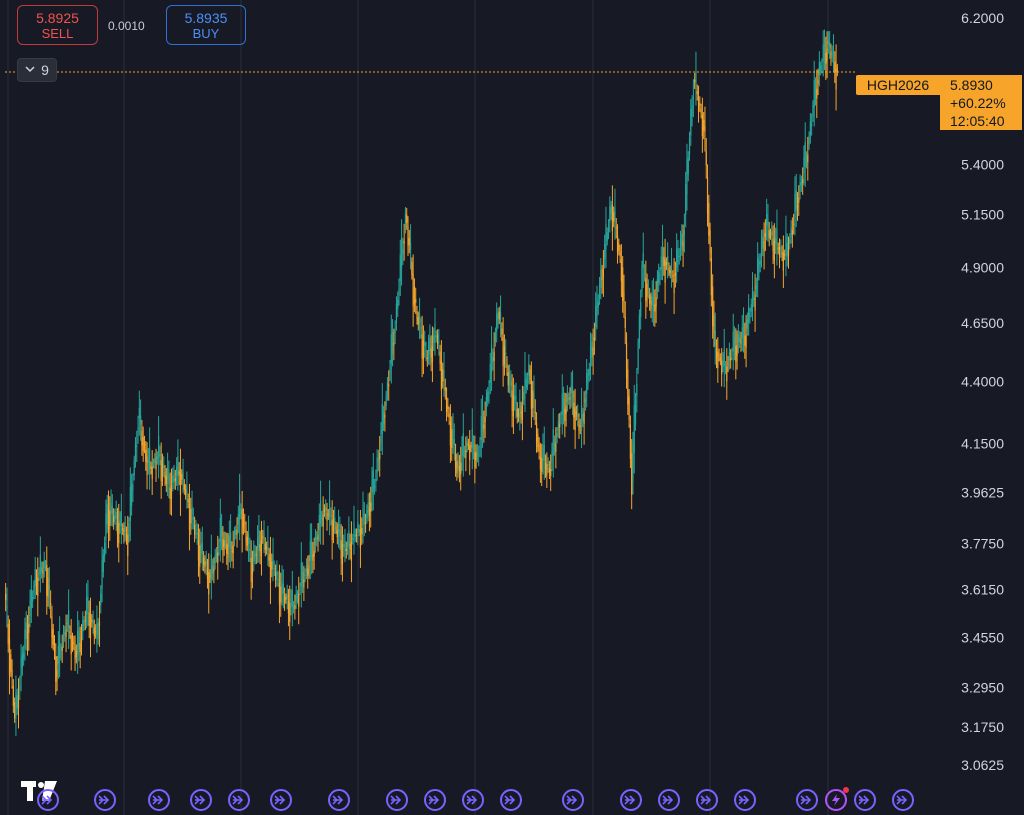 This screenshot has width=1024, height=815. I want to click on last-price-tag: 5.8930 +60.22% 12:05:40, so click(981, 102).